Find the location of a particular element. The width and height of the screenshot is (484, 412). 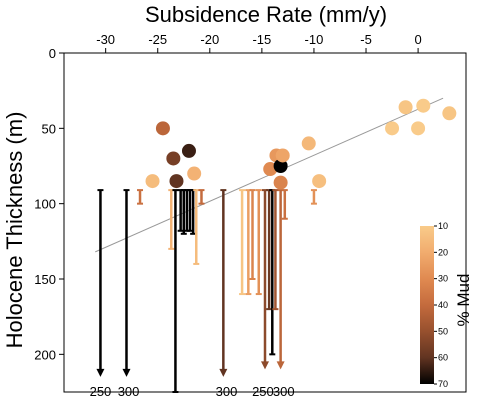

x-axis-title: Subsidence Rate (mm/y) is located at coordinates (266, 14).